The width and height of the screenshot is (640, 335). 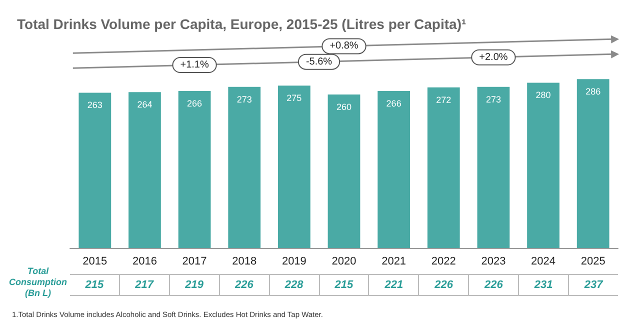 What do you see at coordinates (144, 262) in the screenshot?
I see `x-tick-label: 2016` at bounding box center [144, 262].